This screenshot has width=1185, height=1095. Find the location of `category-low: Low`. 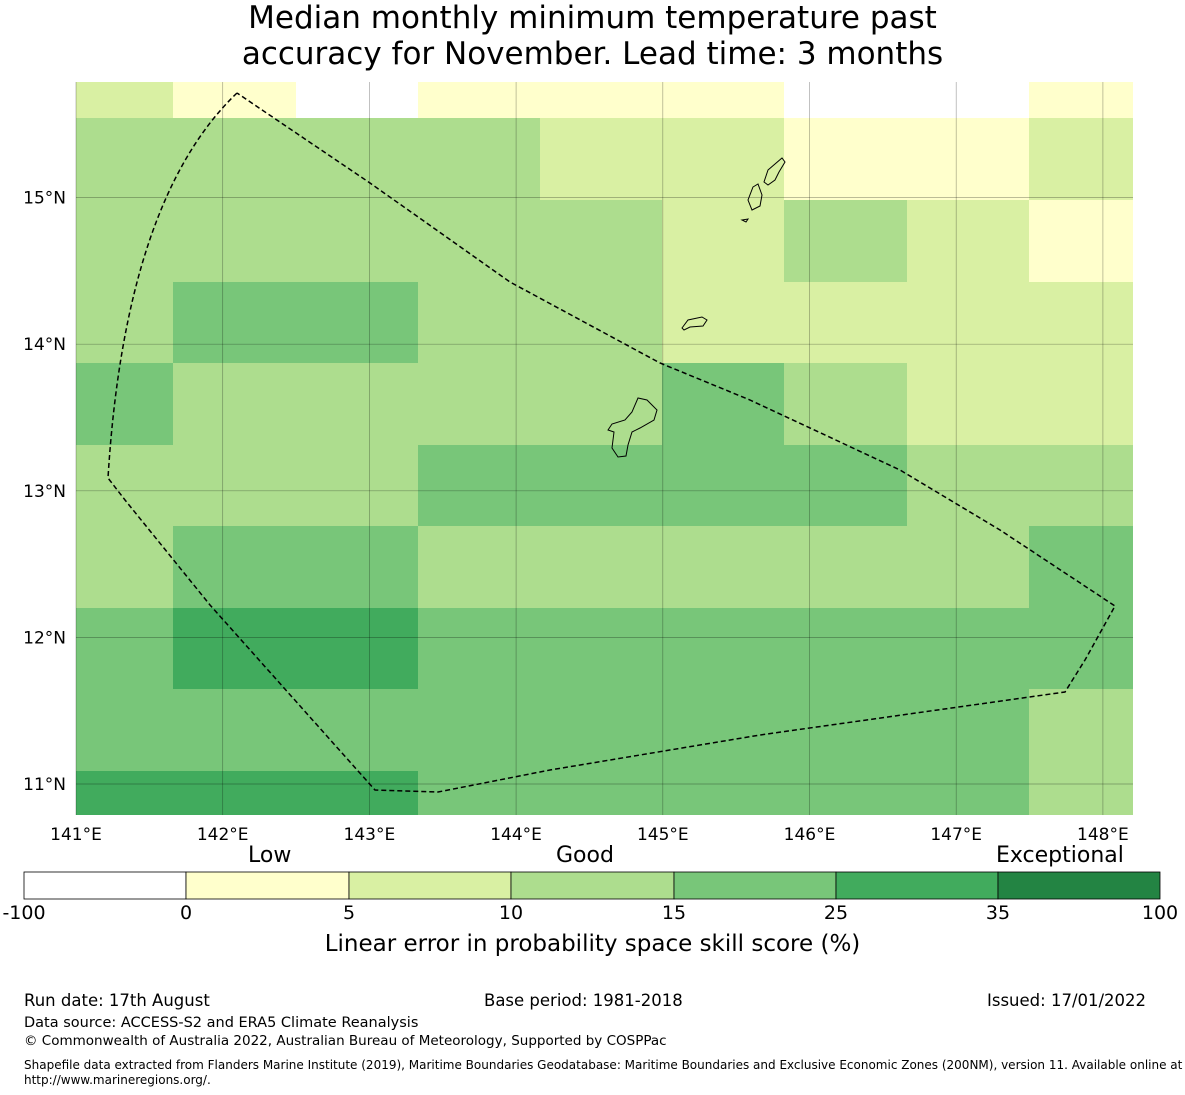

category-low: Low is located at coordinates (270, 855).